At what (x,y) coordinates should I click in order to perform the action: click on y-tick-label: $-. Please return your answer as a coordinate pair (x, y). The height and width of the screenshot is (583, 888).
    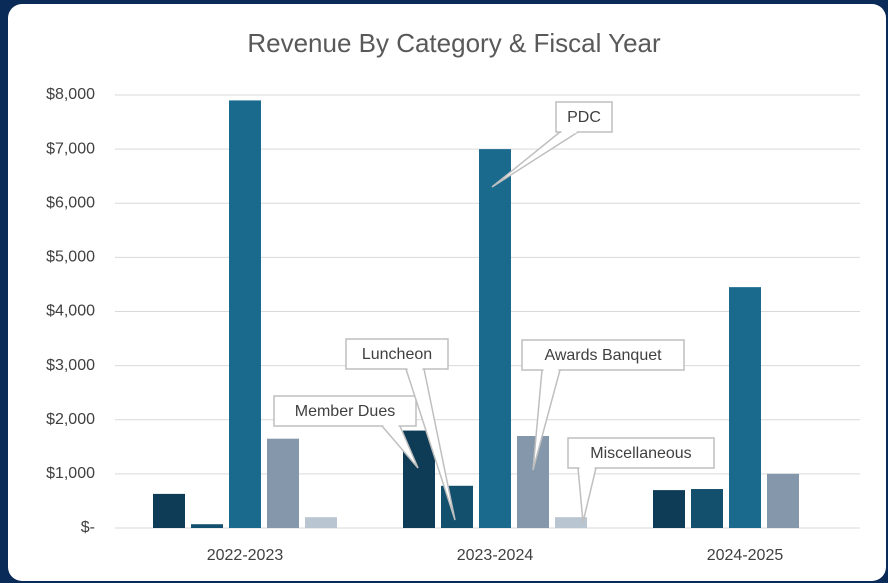
    Looking at the image, I should click on (88, 527).